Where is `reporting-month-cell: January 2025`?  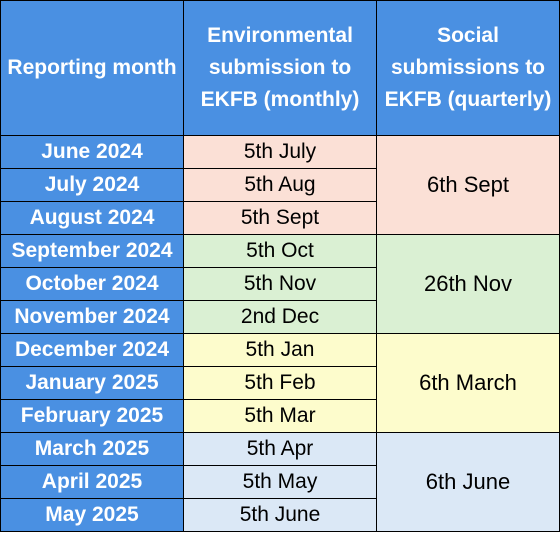 reporting-month-cell: January 2025 is located at coordinates (92, 383).